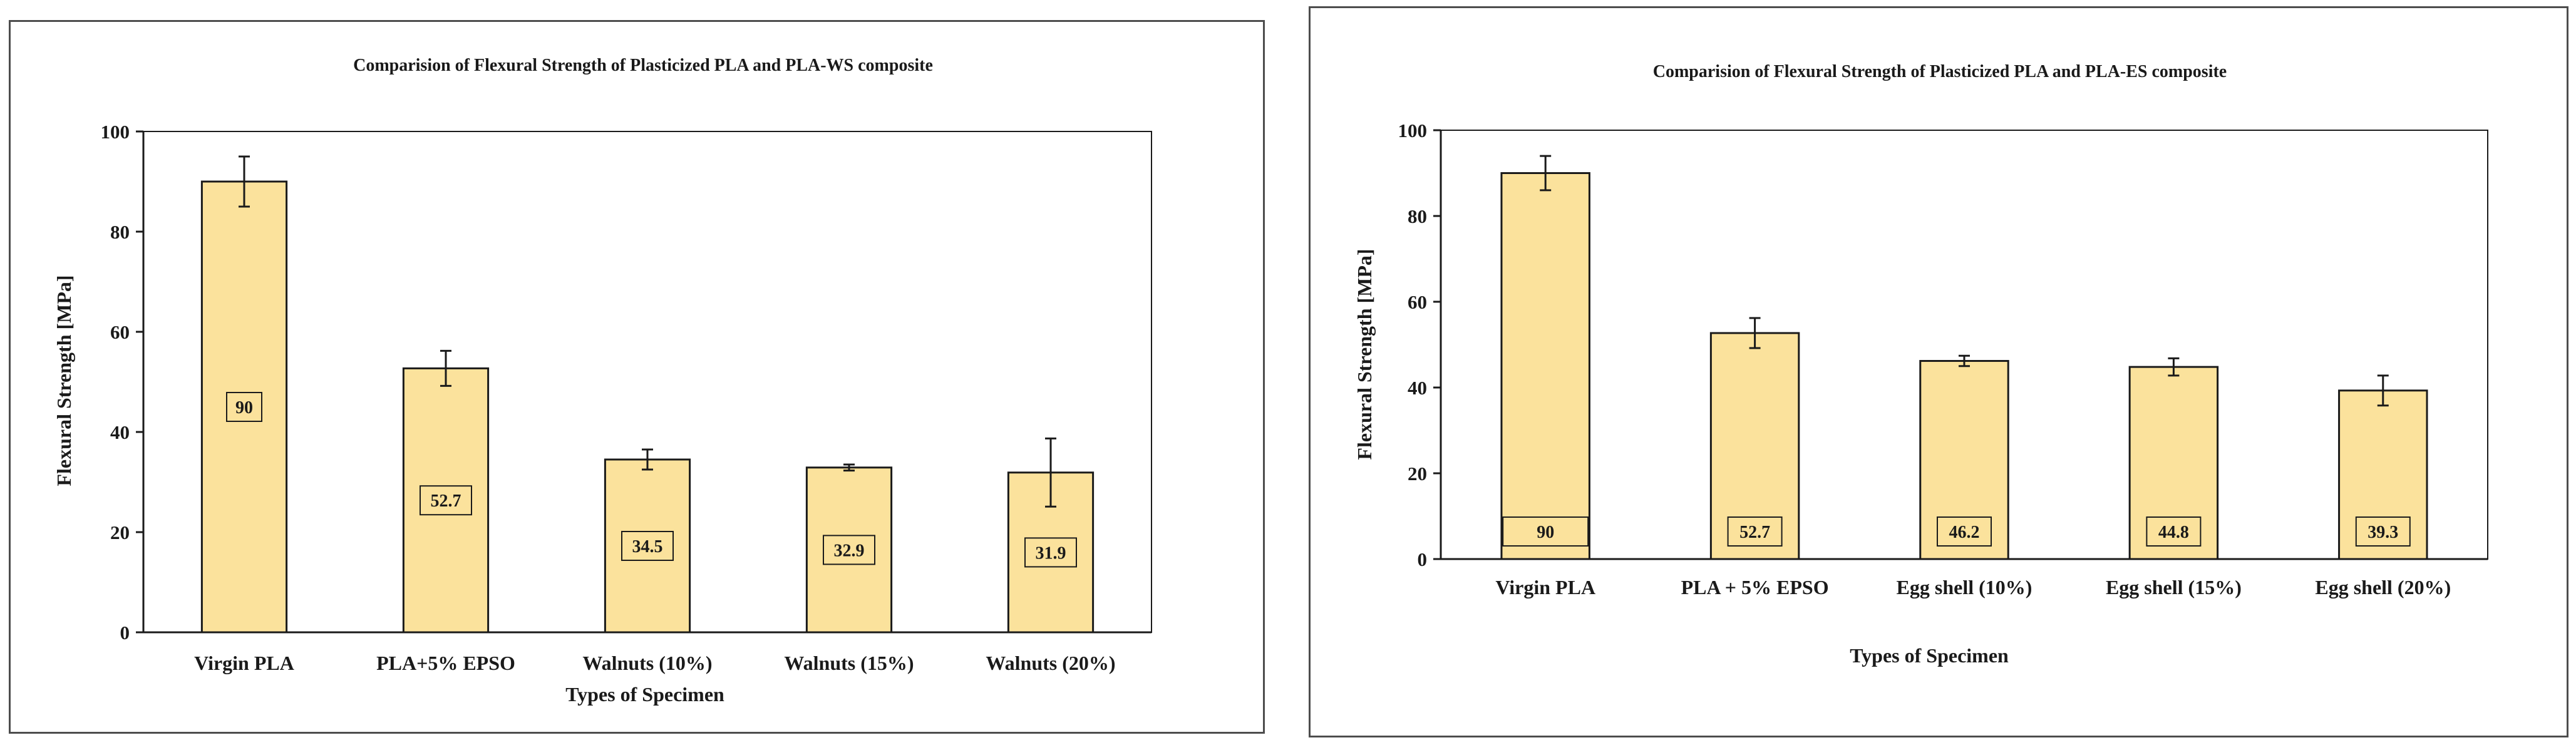 The image size is (2576, 755). I want to click on x-tick-label: PLA + 5% EPSO, so click(1755, 587).